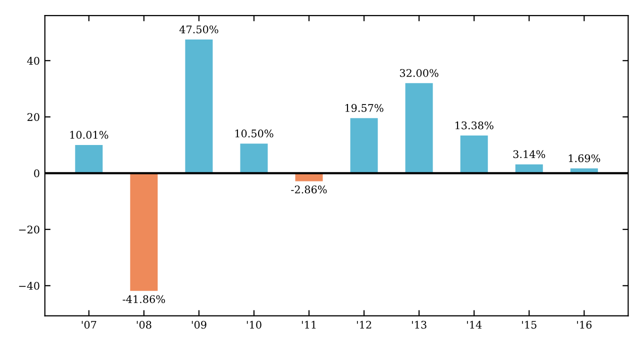  What do you see at coordinates (584, 324) in the screenshot?
I see `x-tick-label: '16` at bounding box center [584, 324].